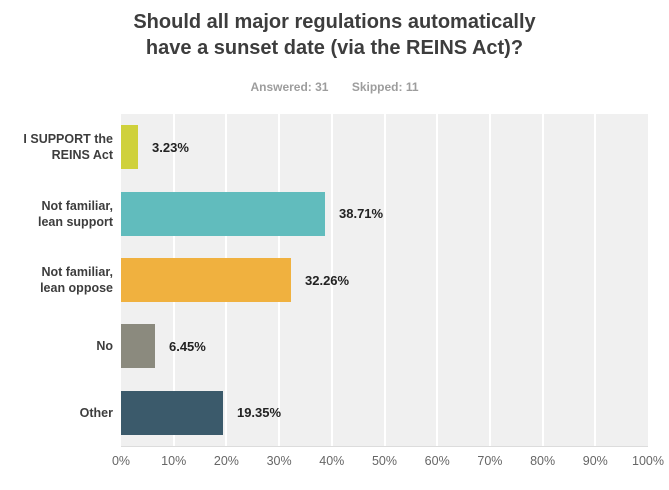  Describe the element at coordinates (543, 461) in the screenshot. I see `x-tick: 80%` at that location.